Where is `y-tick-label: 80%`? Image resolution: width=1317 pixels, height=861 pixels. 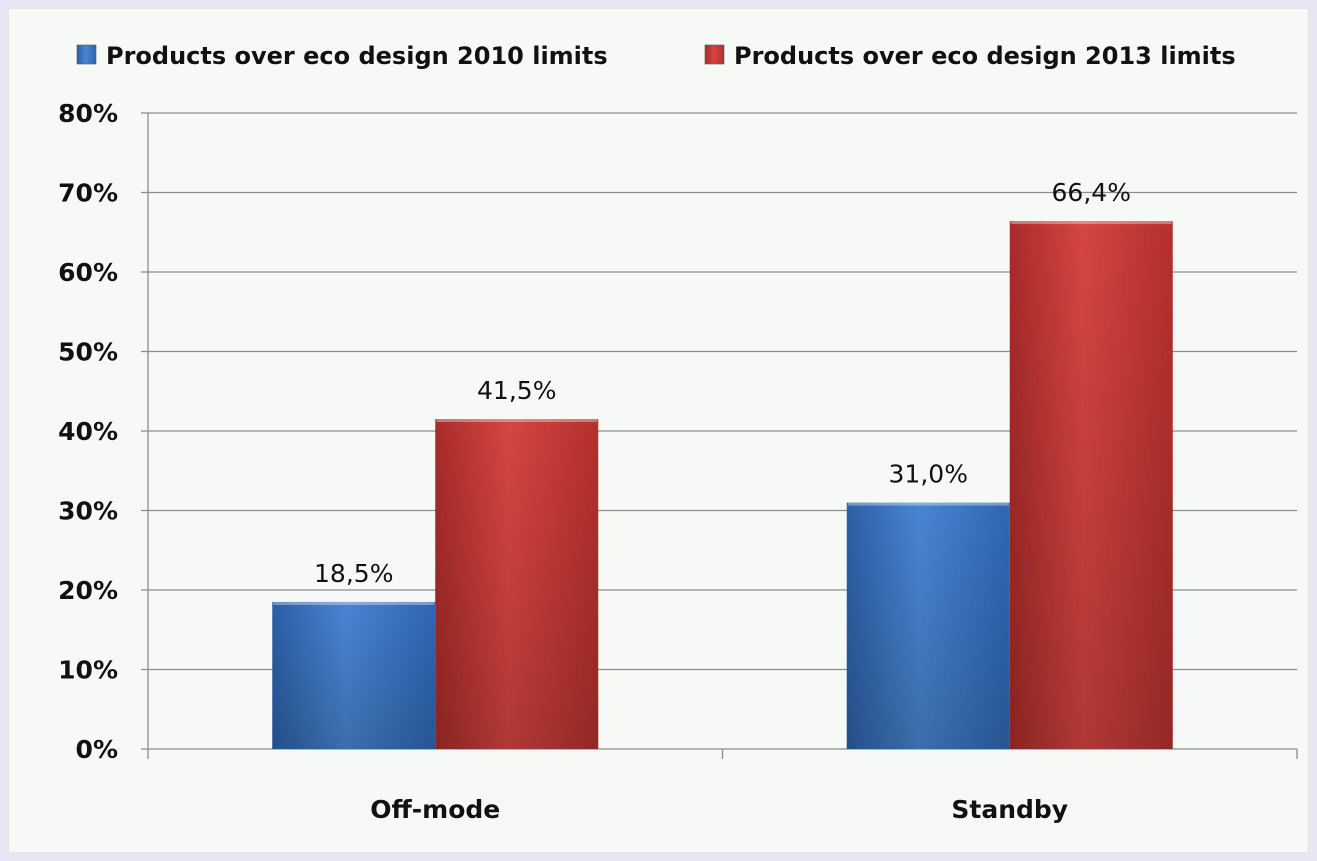 y-tick-label: 80% is located at coordinates (88, 113).